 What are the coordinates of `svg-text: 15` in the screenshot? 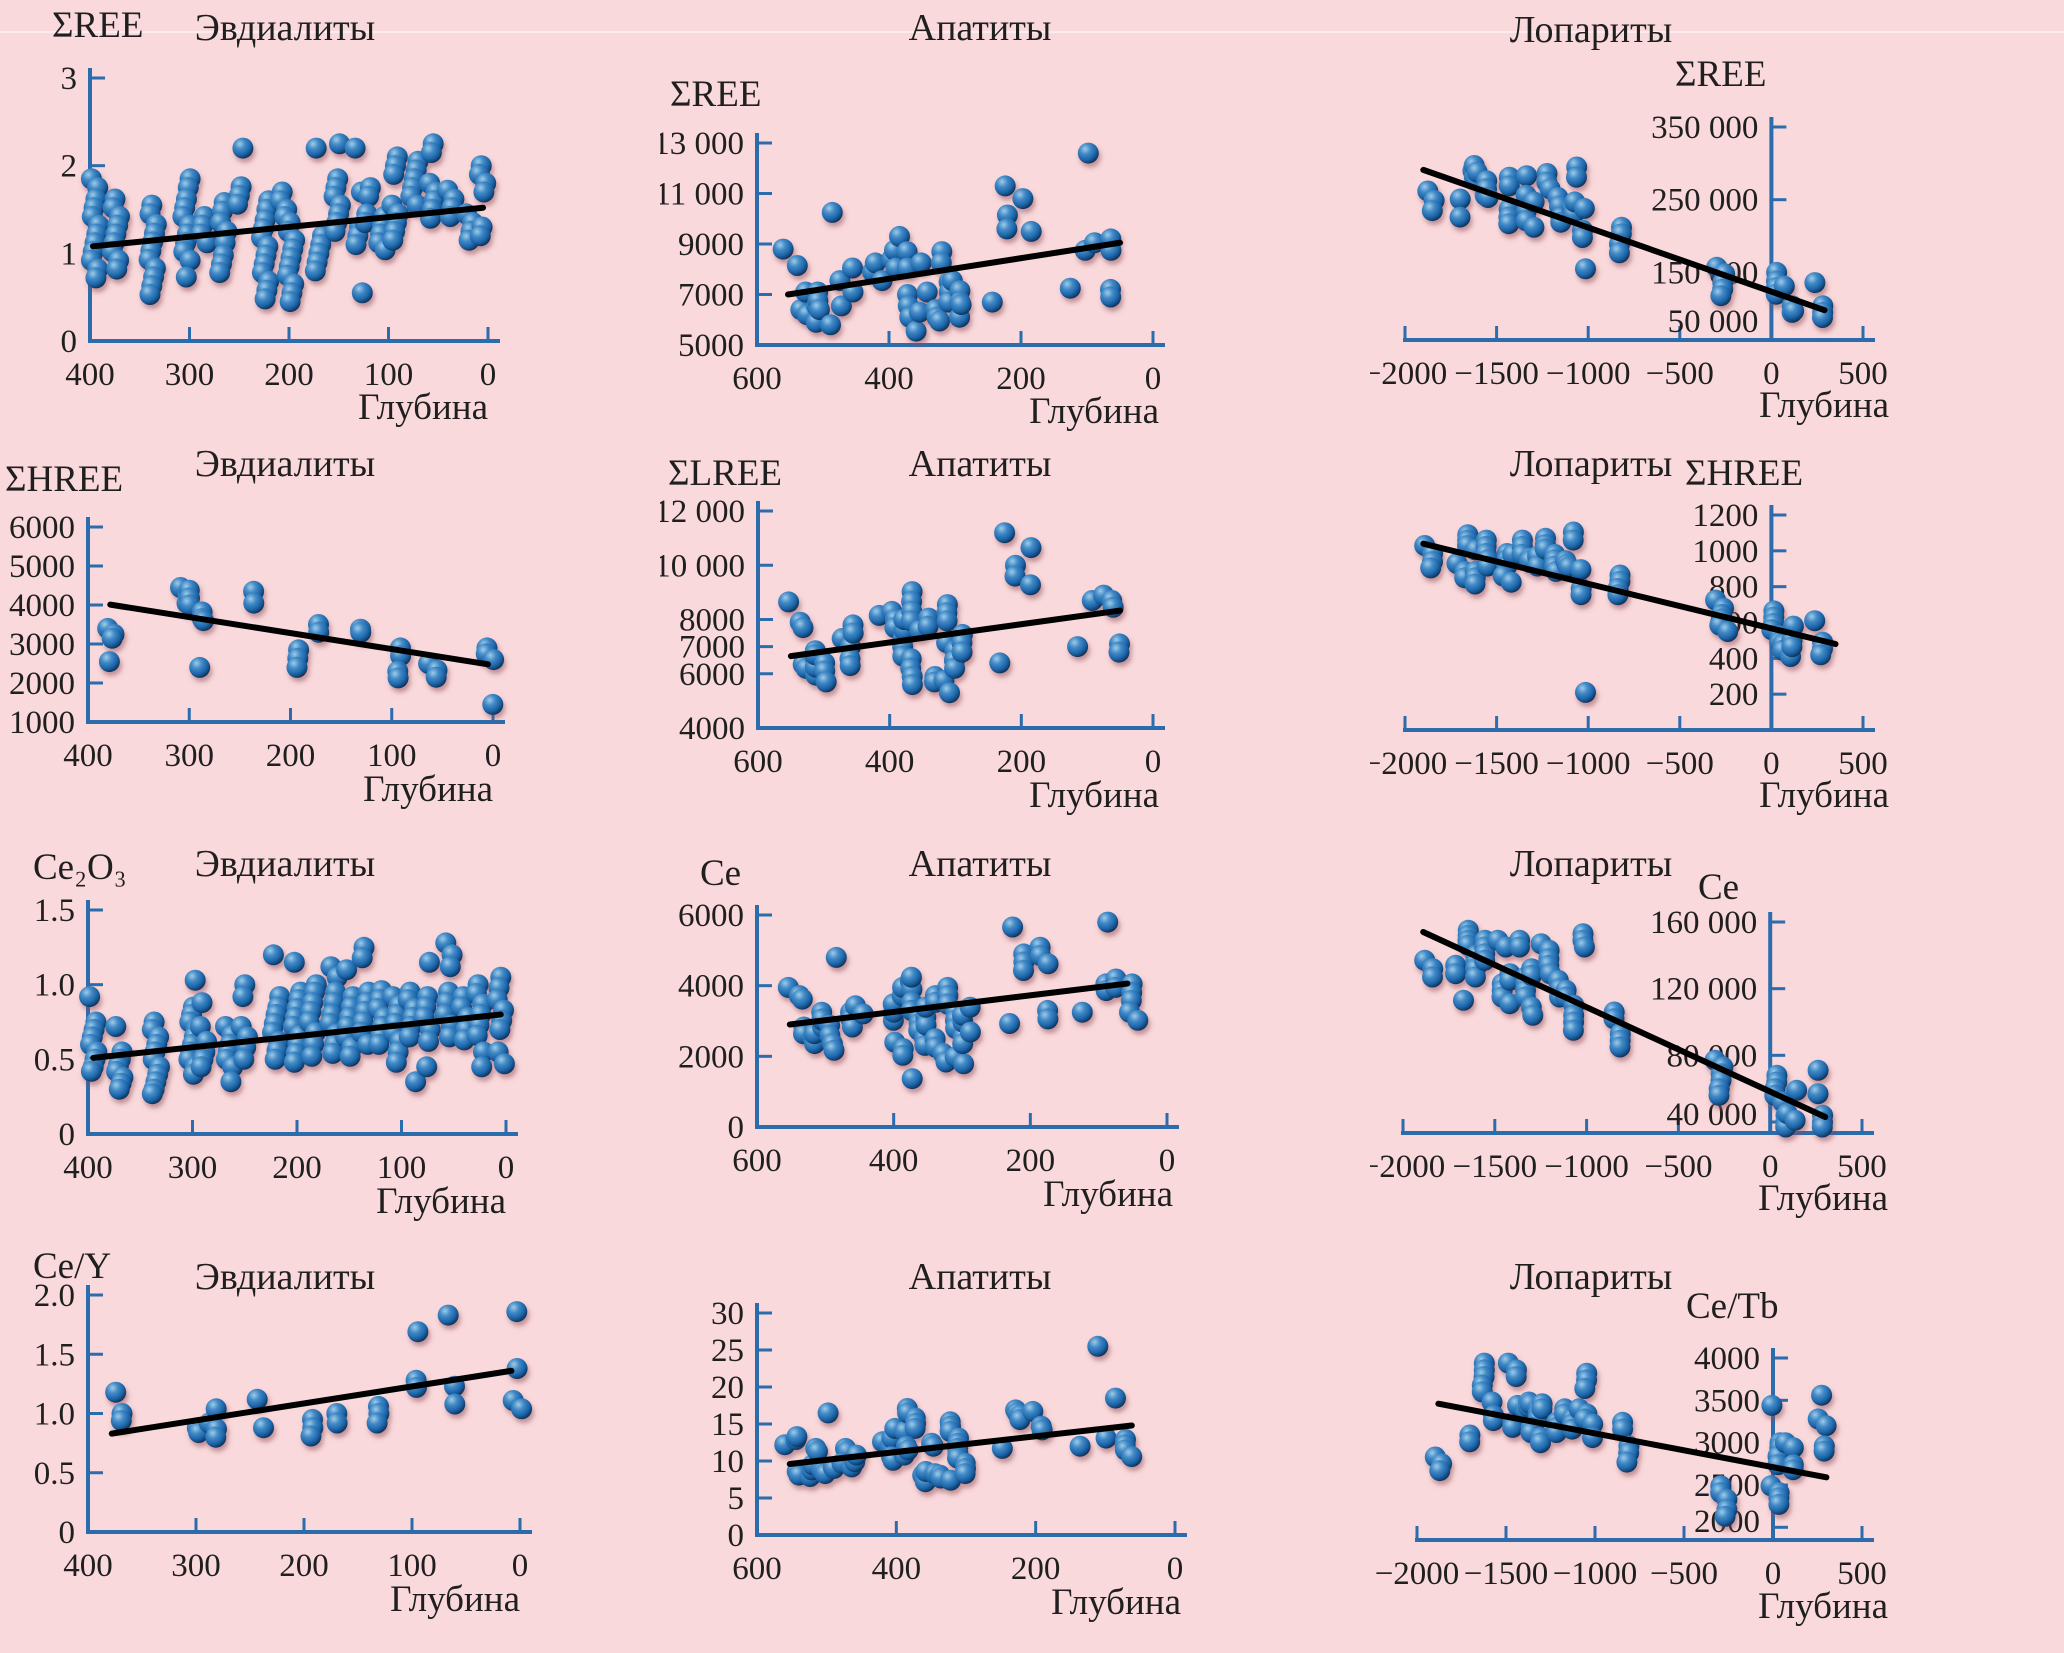 It's located at (727, 1425).